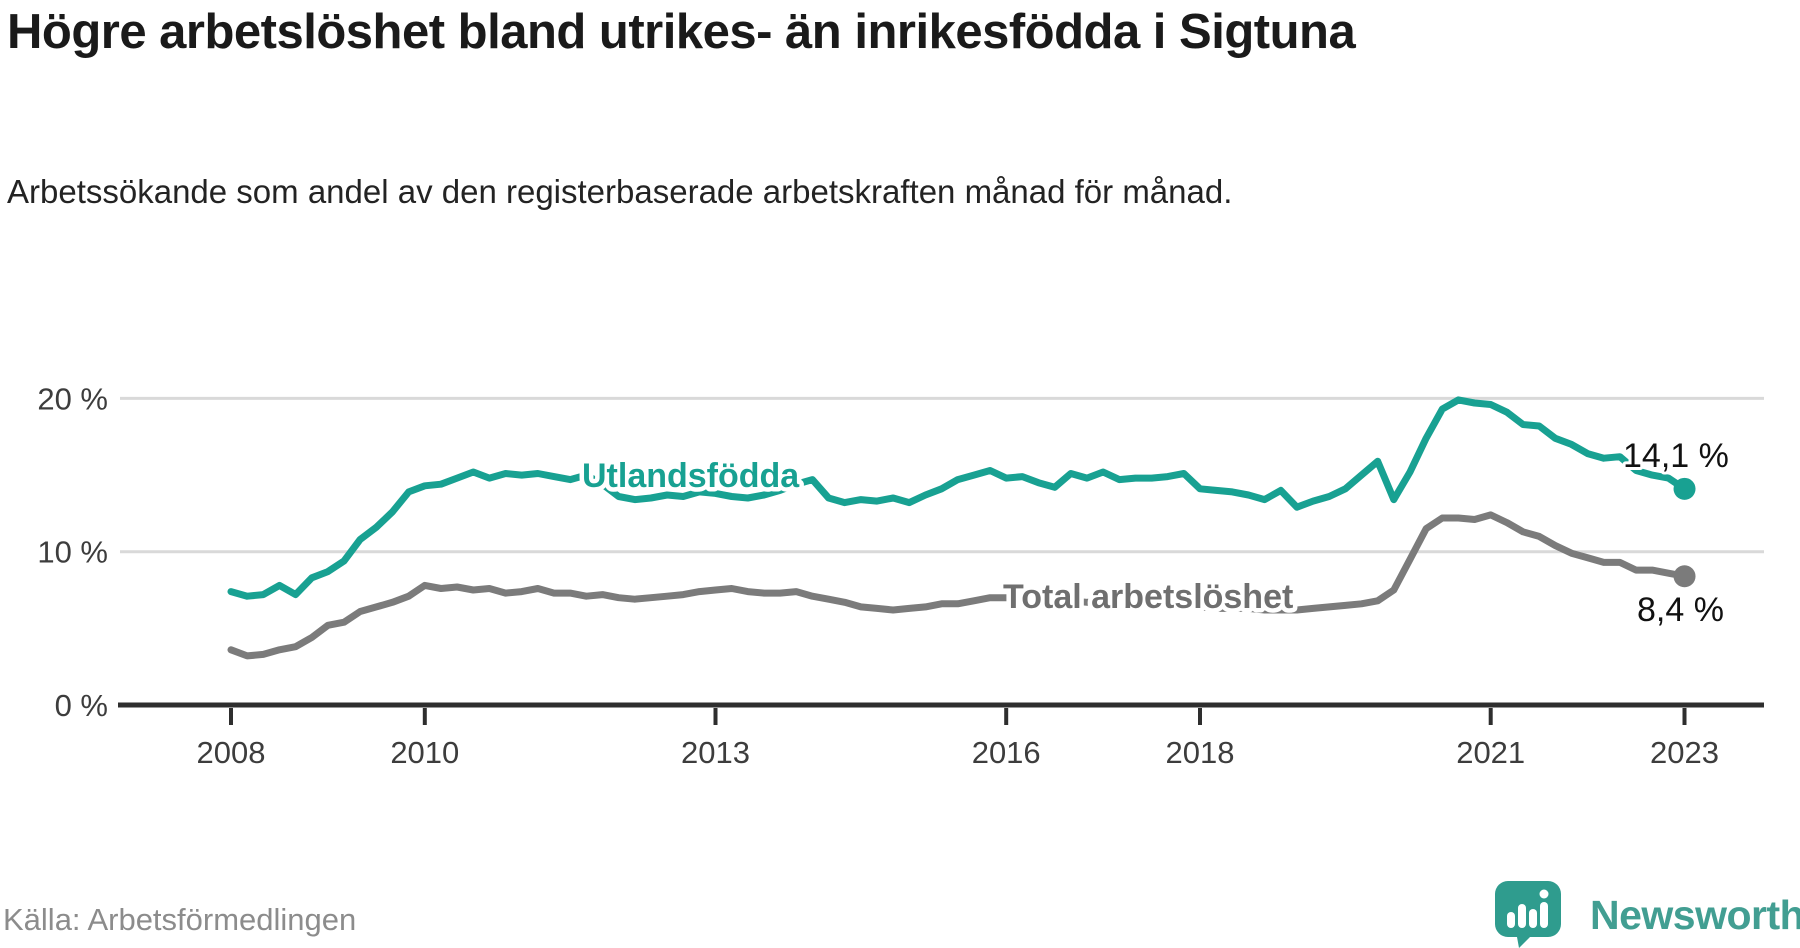  I want to click on exclamation-bar, so click(1544, 915).